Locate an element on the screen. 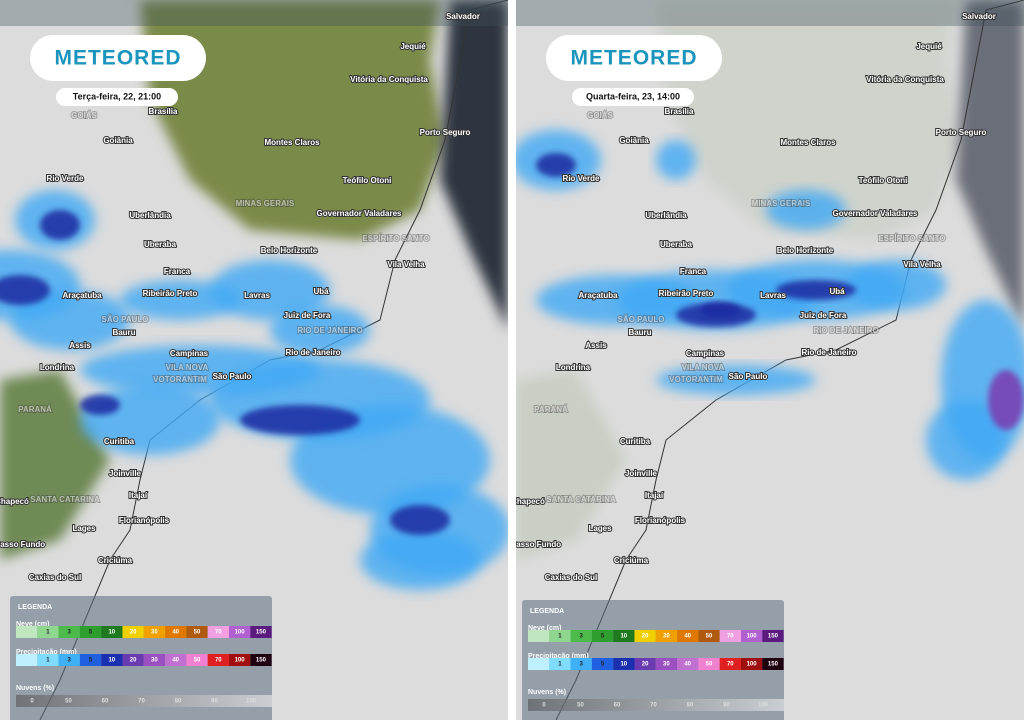 The width and height of the screenshot is (1024, 720). city-label: Goiânia is located at coordinates (118, 140).